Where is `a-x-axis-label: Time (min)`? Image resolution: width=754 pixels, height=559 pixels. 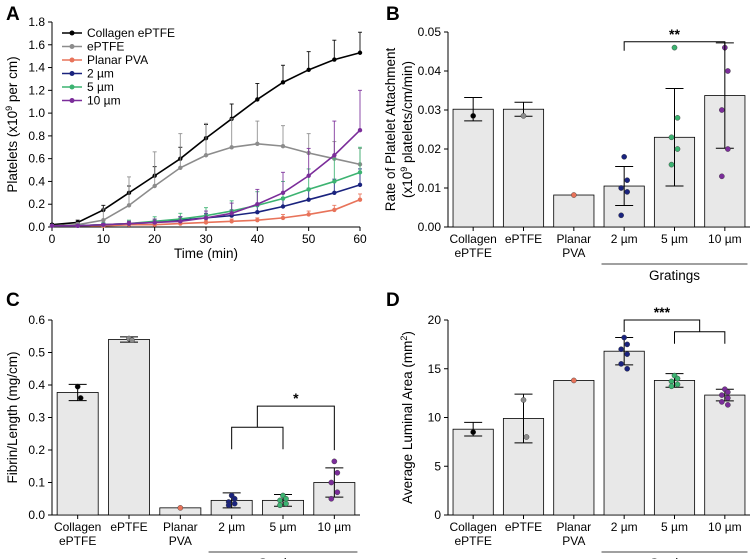 a-x-axis-label: Time (min) is located at coordinates (206, 253).